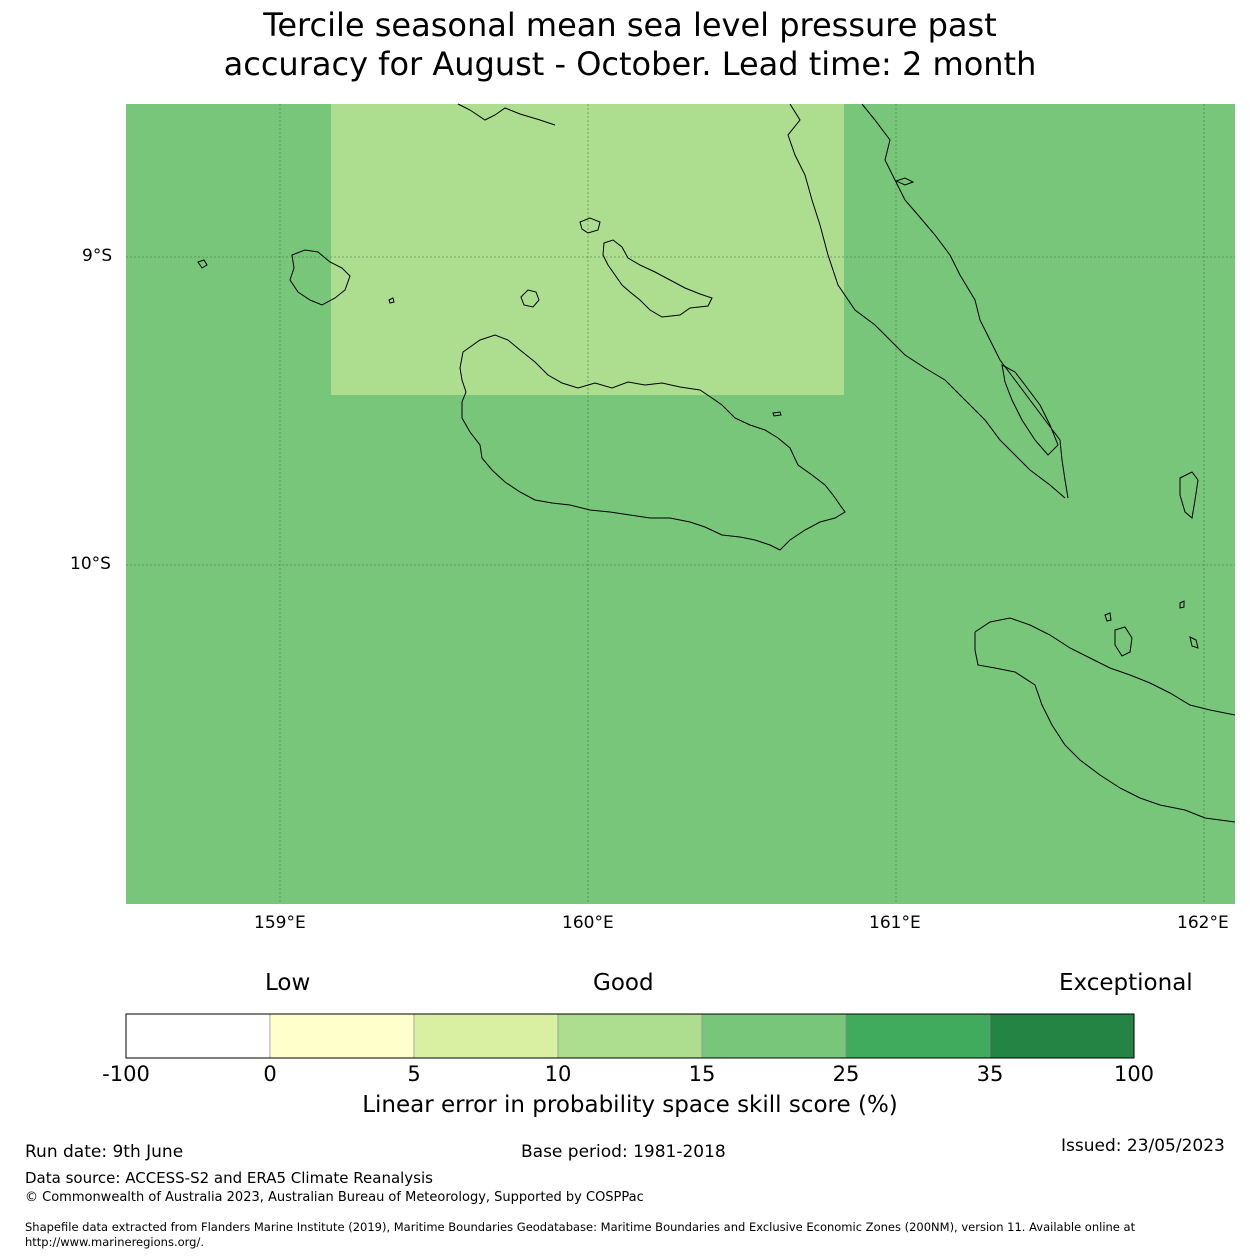  Describe the element at coordinates (126, 1074) in the screenshot. I see `colorbar-tick: -100` at that location.